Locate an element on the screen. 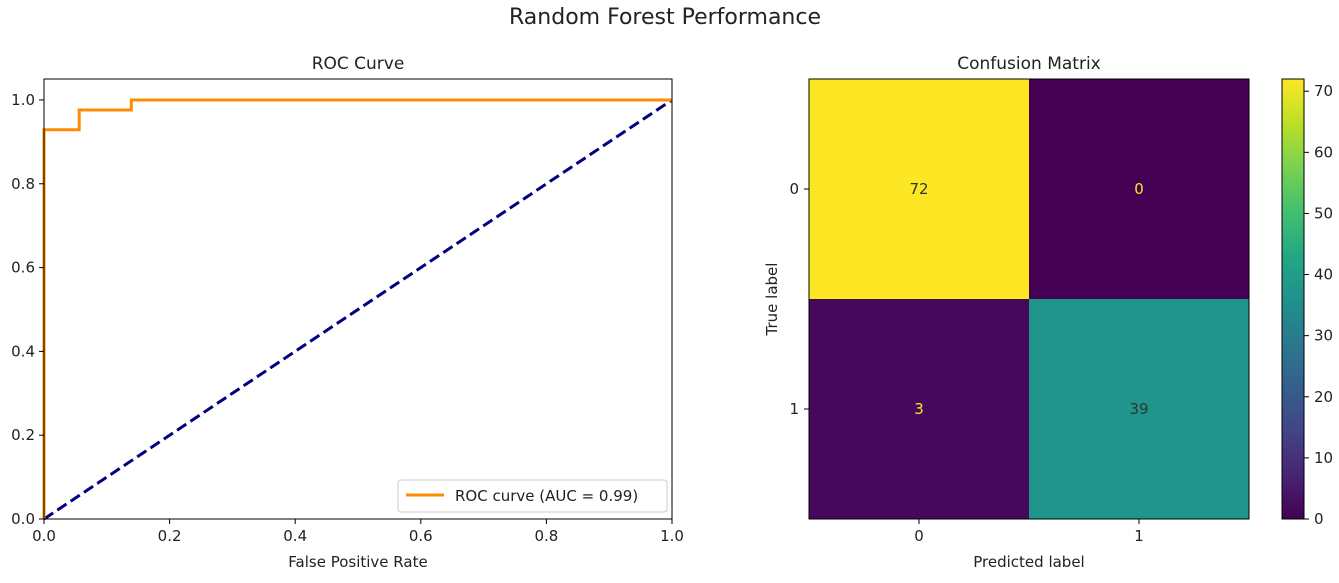 The height and width of the screenshot is (583, 1339). cm-cell-value: 72 is located at coordinates (918, 189).